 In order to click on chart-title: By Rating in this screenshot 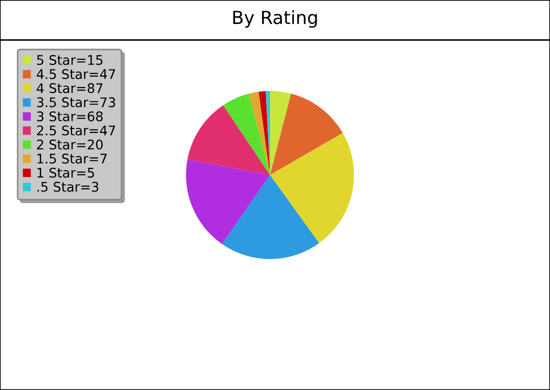, I will do `click(275, 19)`.